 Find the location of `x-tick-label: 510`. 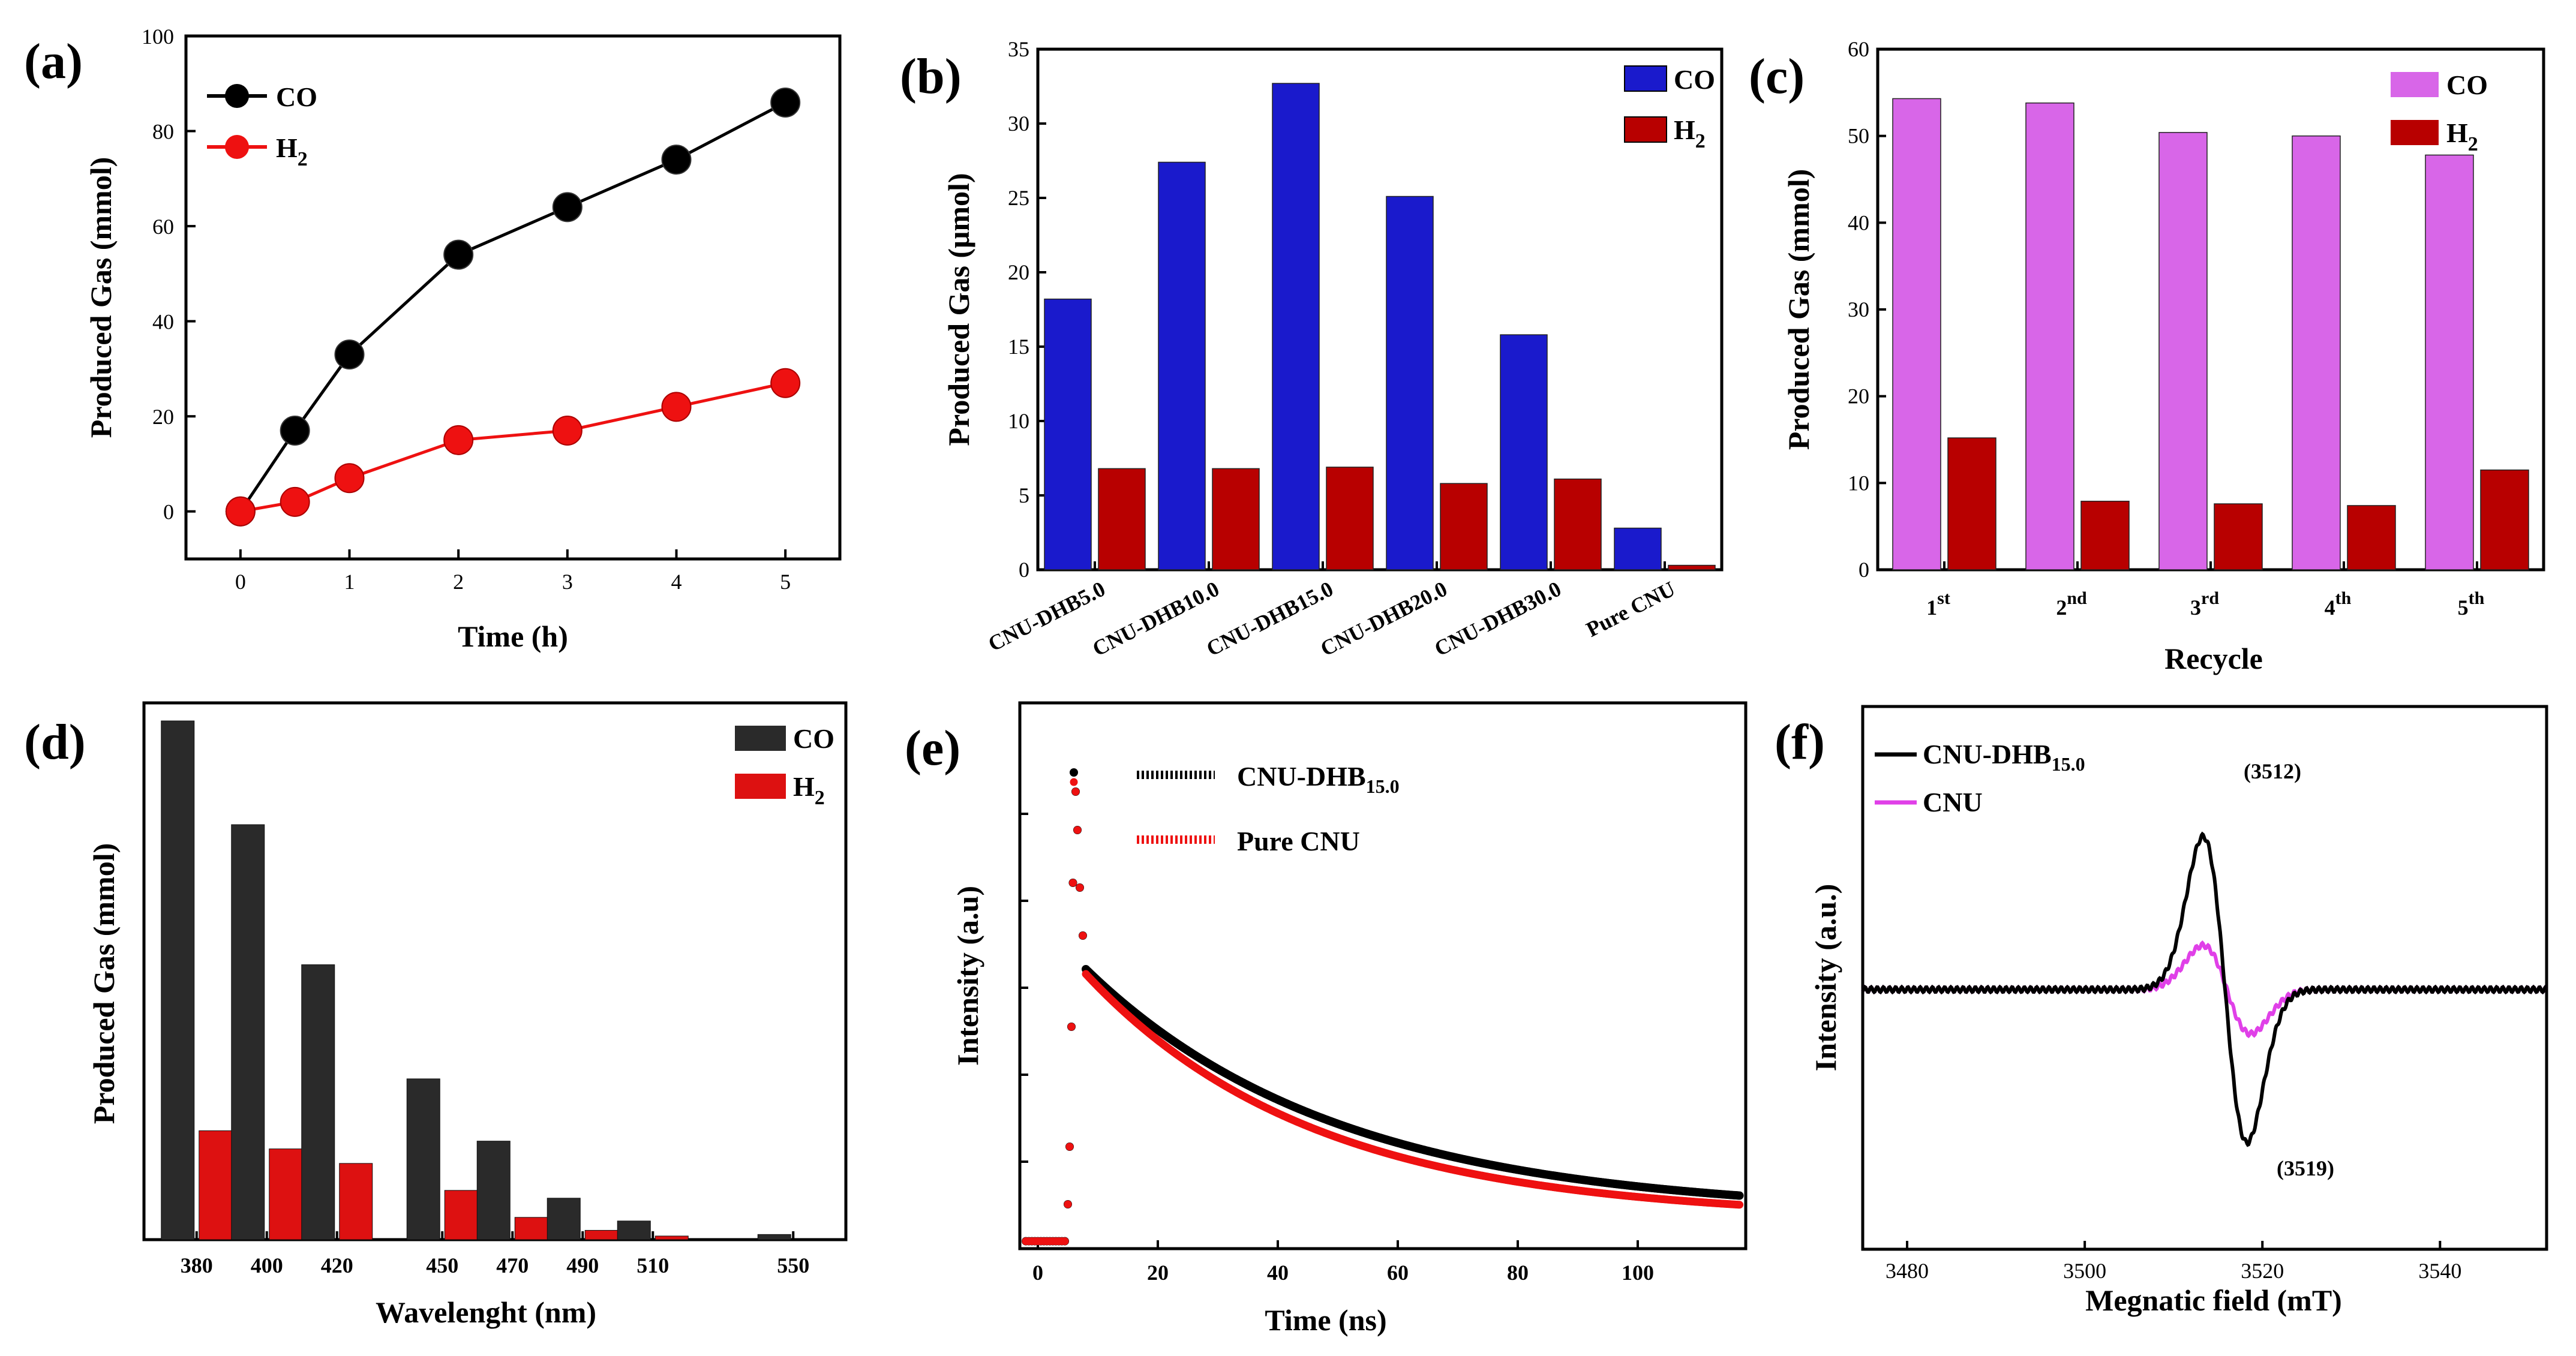

x-tick-label: 510 is located at coordinates (653, 1265).